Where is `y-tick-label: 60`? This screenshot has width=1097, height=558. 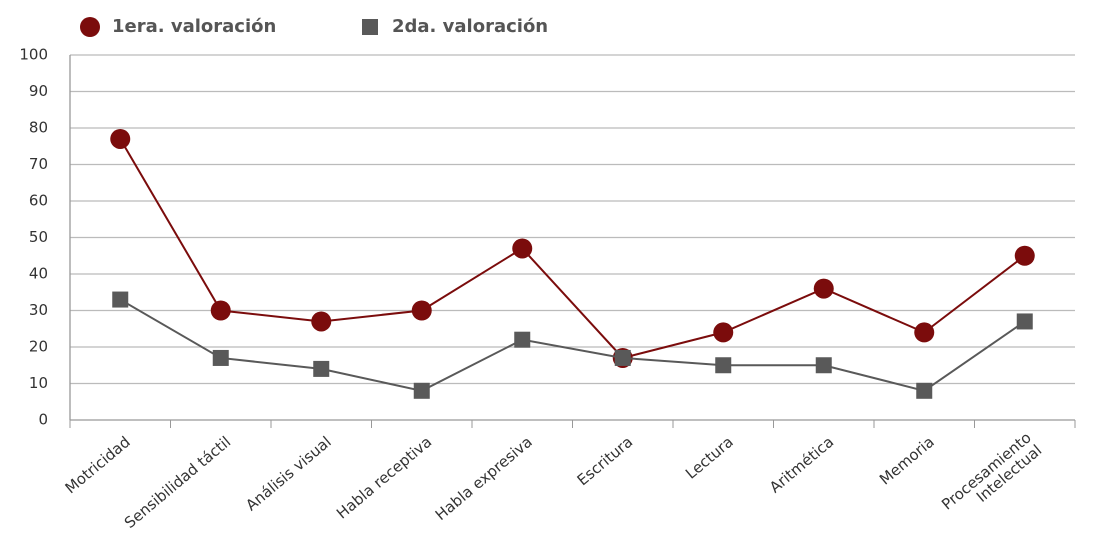 y-tick-label: 60 is located at coordinates (38, 201).